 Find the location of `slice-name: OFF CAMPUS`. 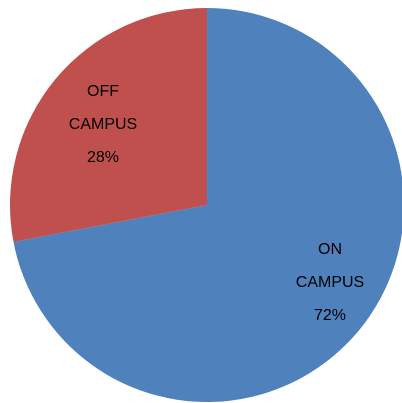

slice-name: OFF CAMPUS is located at coordinates (103, 108).